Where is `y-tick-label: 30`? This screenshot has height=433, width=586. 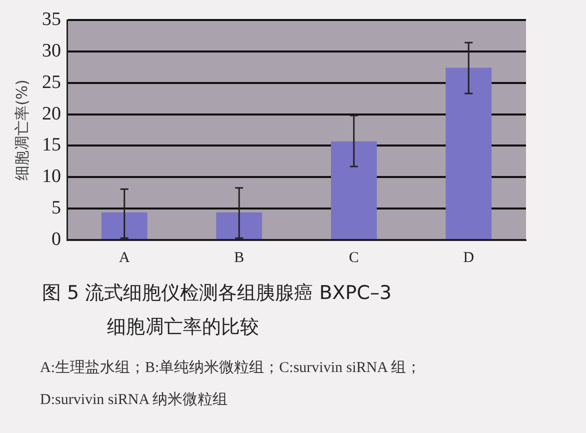 y-tick-label: 30 is located at coordinates (51, 51).